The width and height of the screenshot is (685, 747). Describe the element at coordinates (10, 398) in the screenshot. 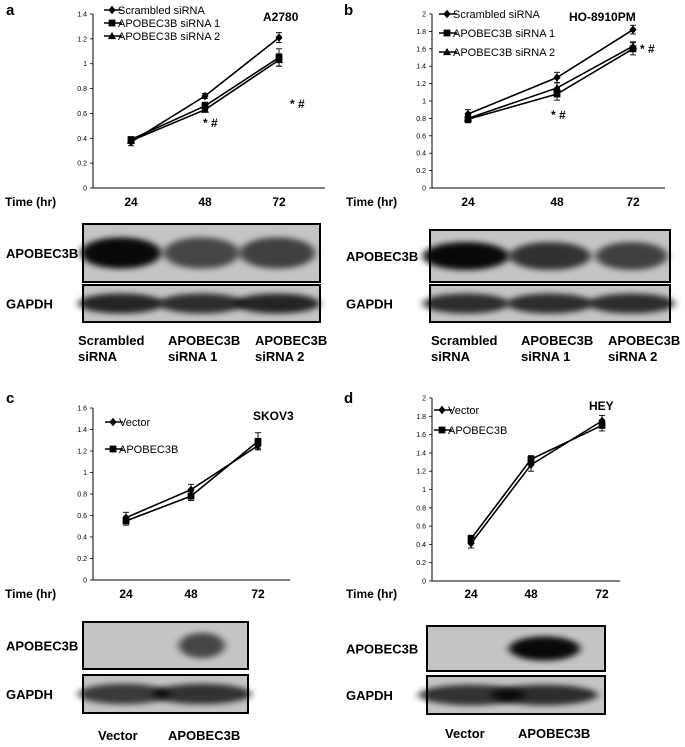

I see `panel-letter: c` at that location.